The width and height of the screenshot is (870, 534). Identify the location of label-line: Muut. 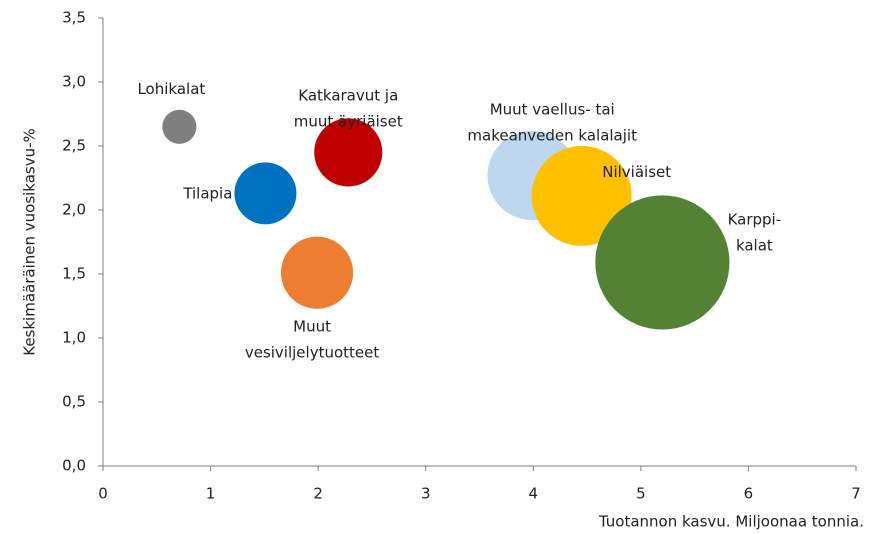
(312, 326).